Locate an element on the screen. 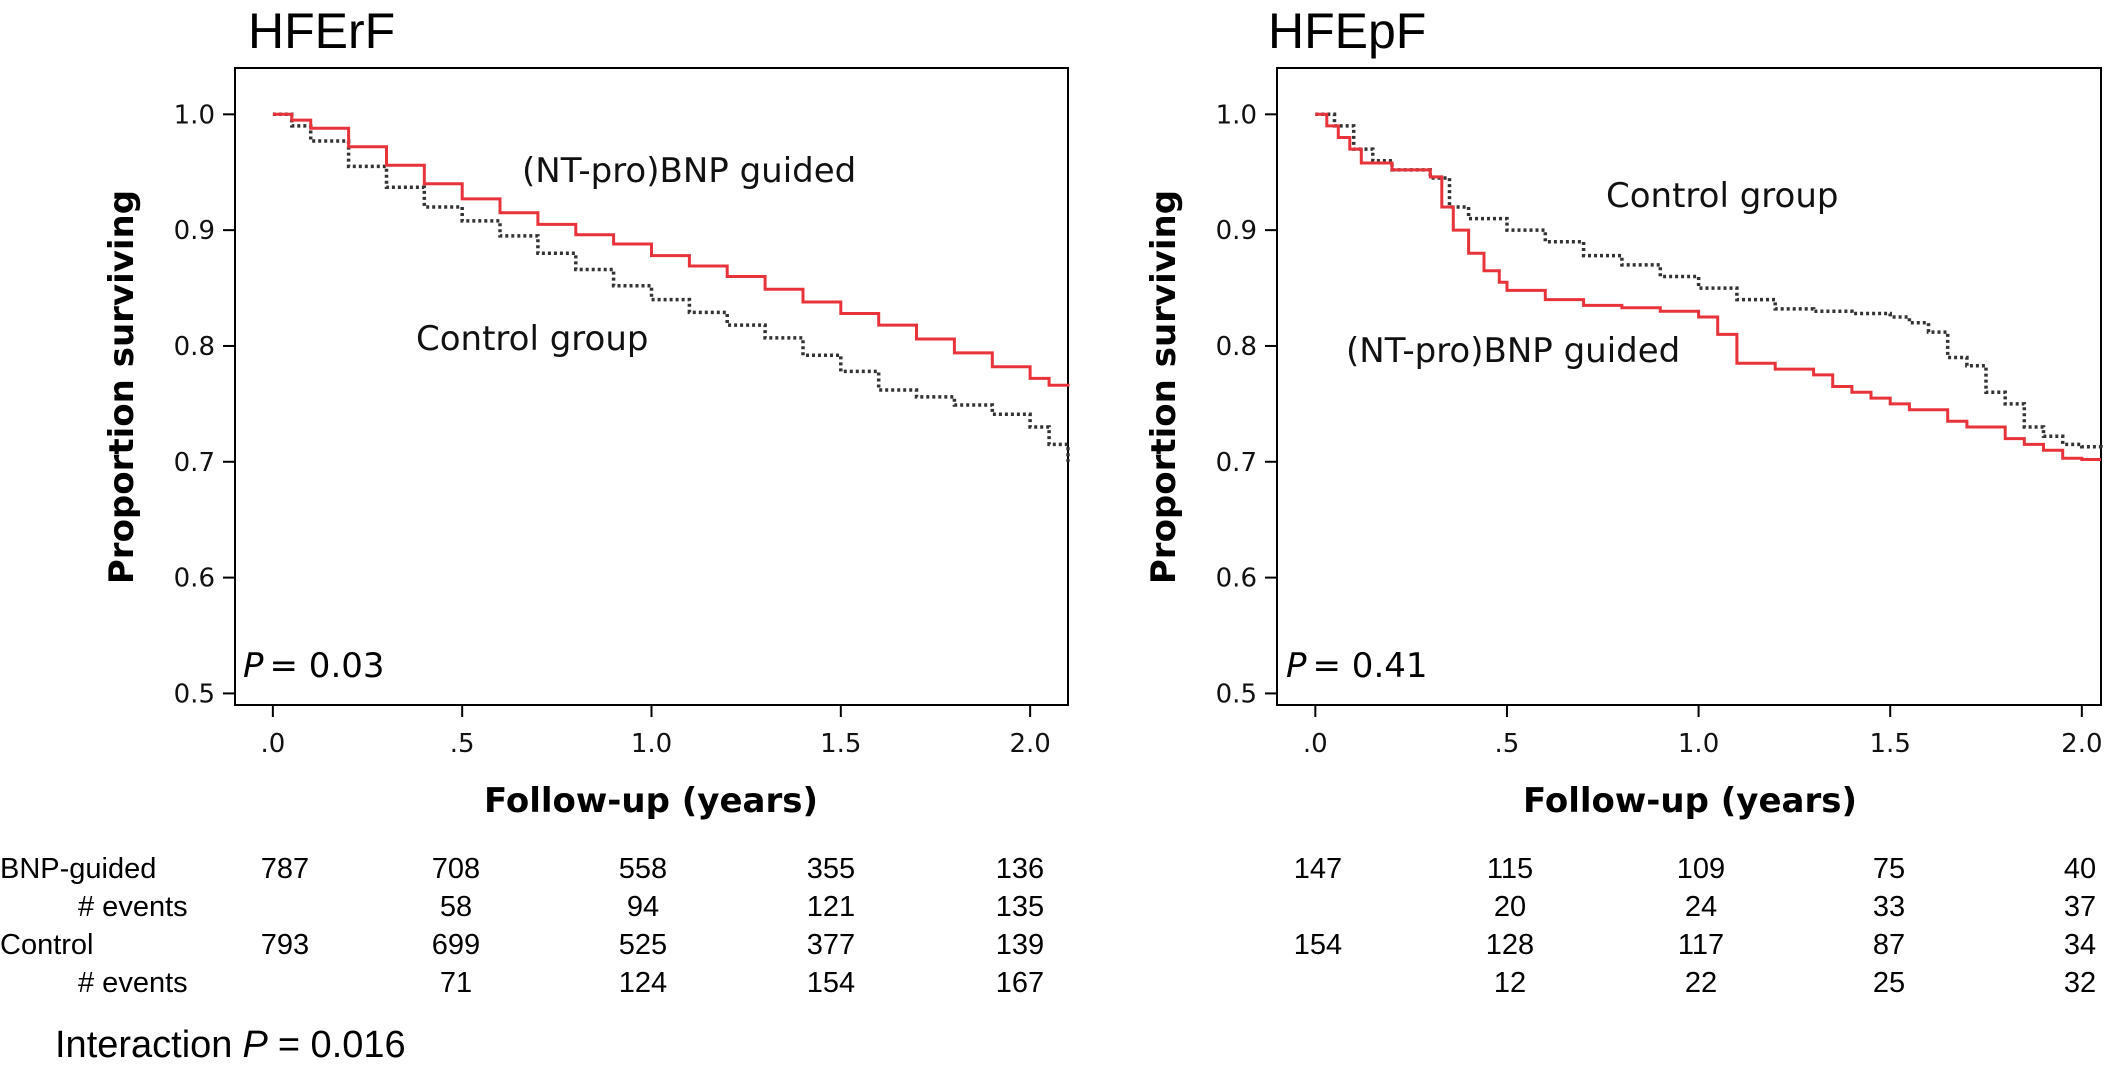  risk-cell: 787 is located at coordinates (285, 869).